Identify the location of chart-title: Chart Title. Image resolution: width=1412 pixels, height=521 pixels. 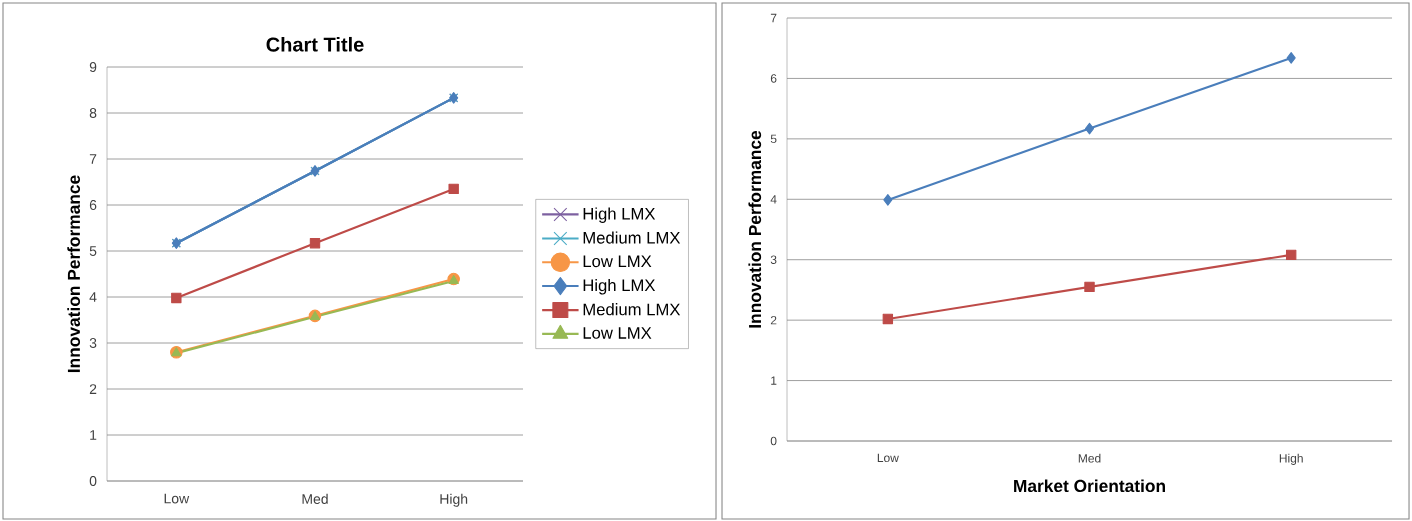
(315, 44).